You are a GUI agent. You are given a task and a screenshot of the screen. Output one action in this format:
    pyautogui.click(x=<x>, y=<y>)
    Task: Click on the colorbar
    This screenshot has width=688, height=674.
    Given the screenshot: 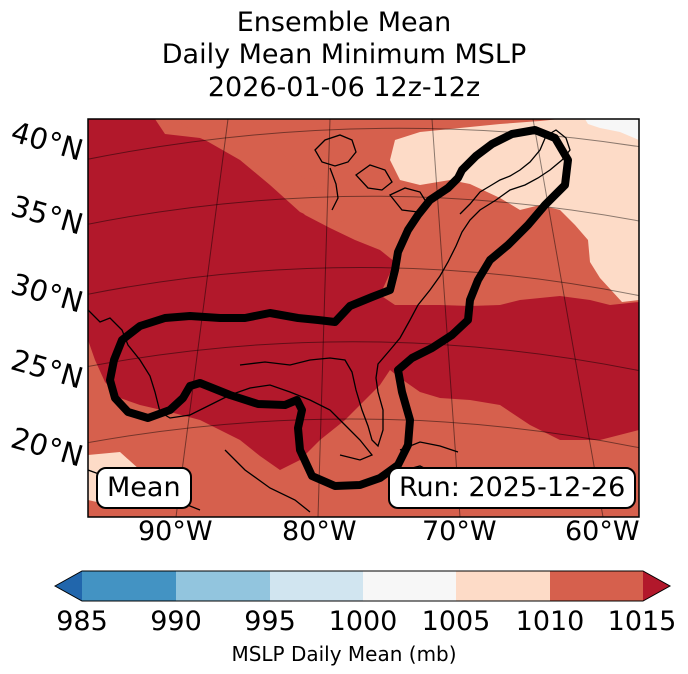 What is the action you would take?
    pyautogui.click(x=362, y=586)
    